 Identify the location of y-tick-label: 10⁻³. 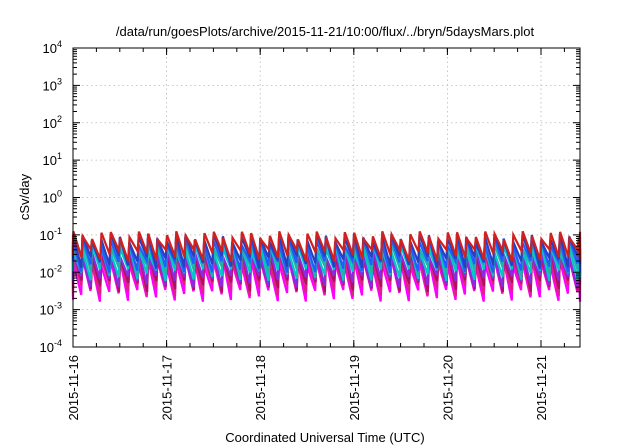
(51, 309).